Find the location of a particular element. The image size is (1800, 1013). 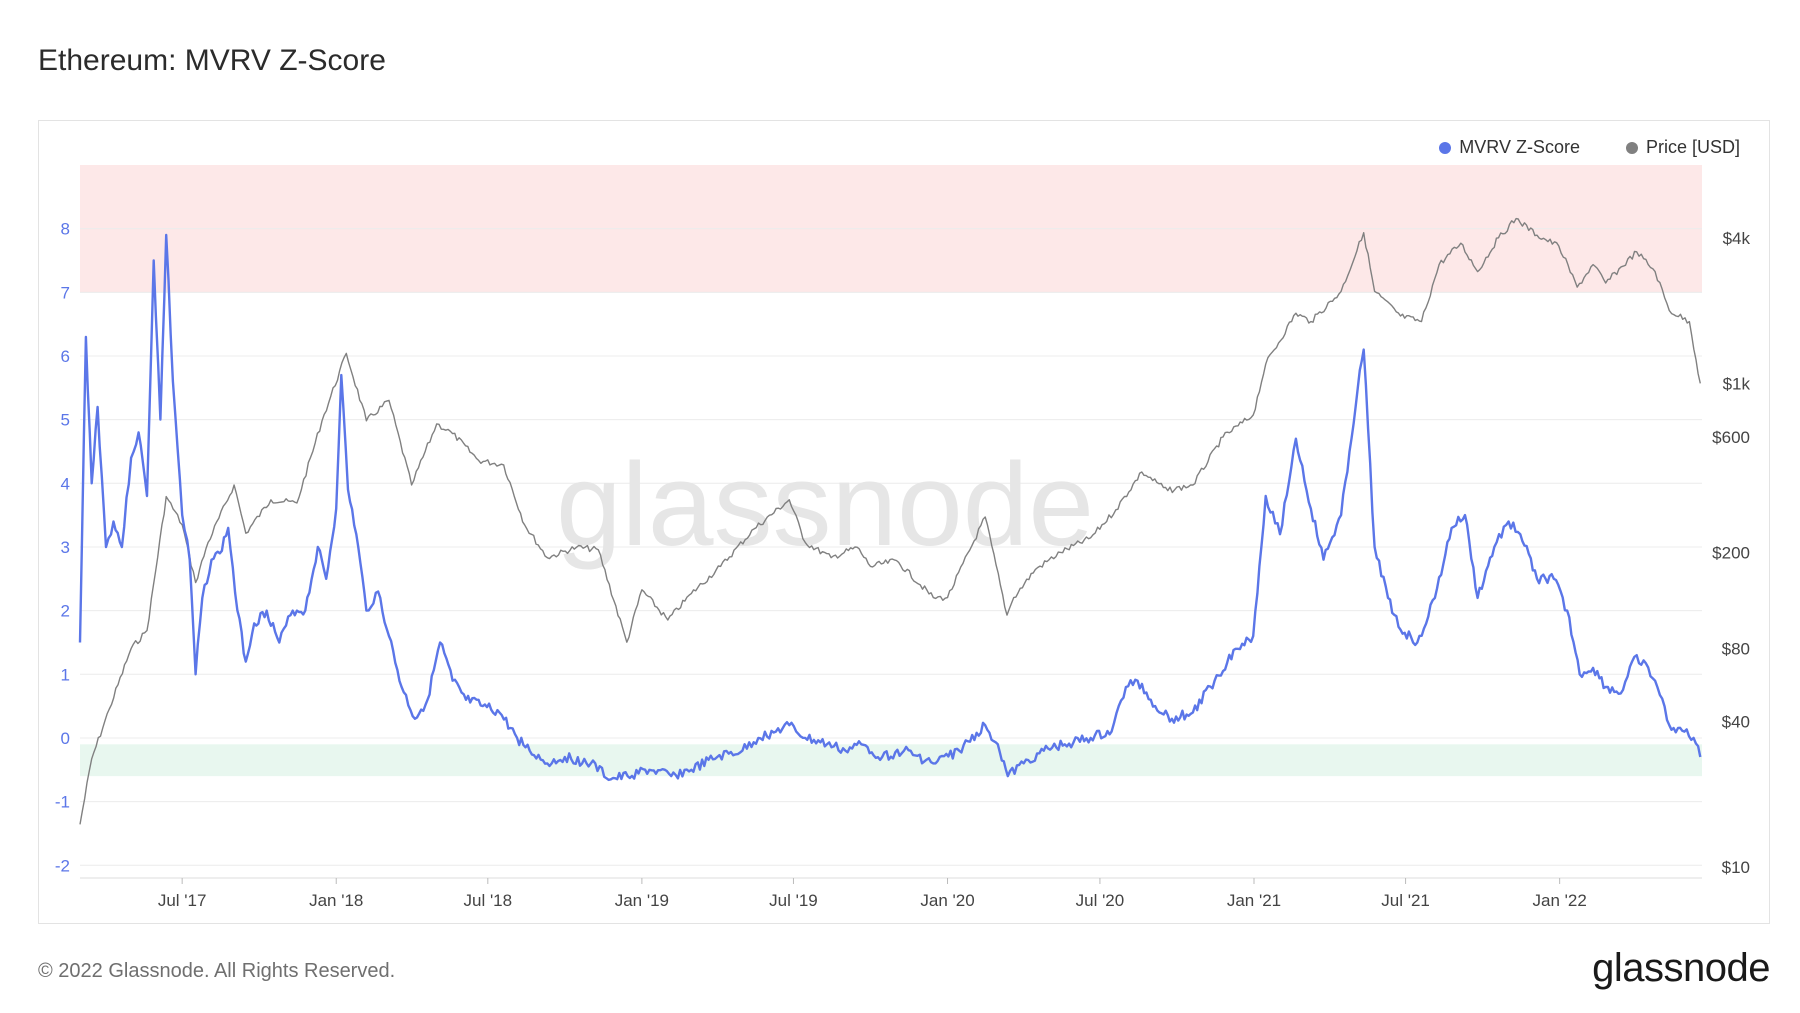

x-tick-label: Jan '21 is located at coordinates (1254, 900).